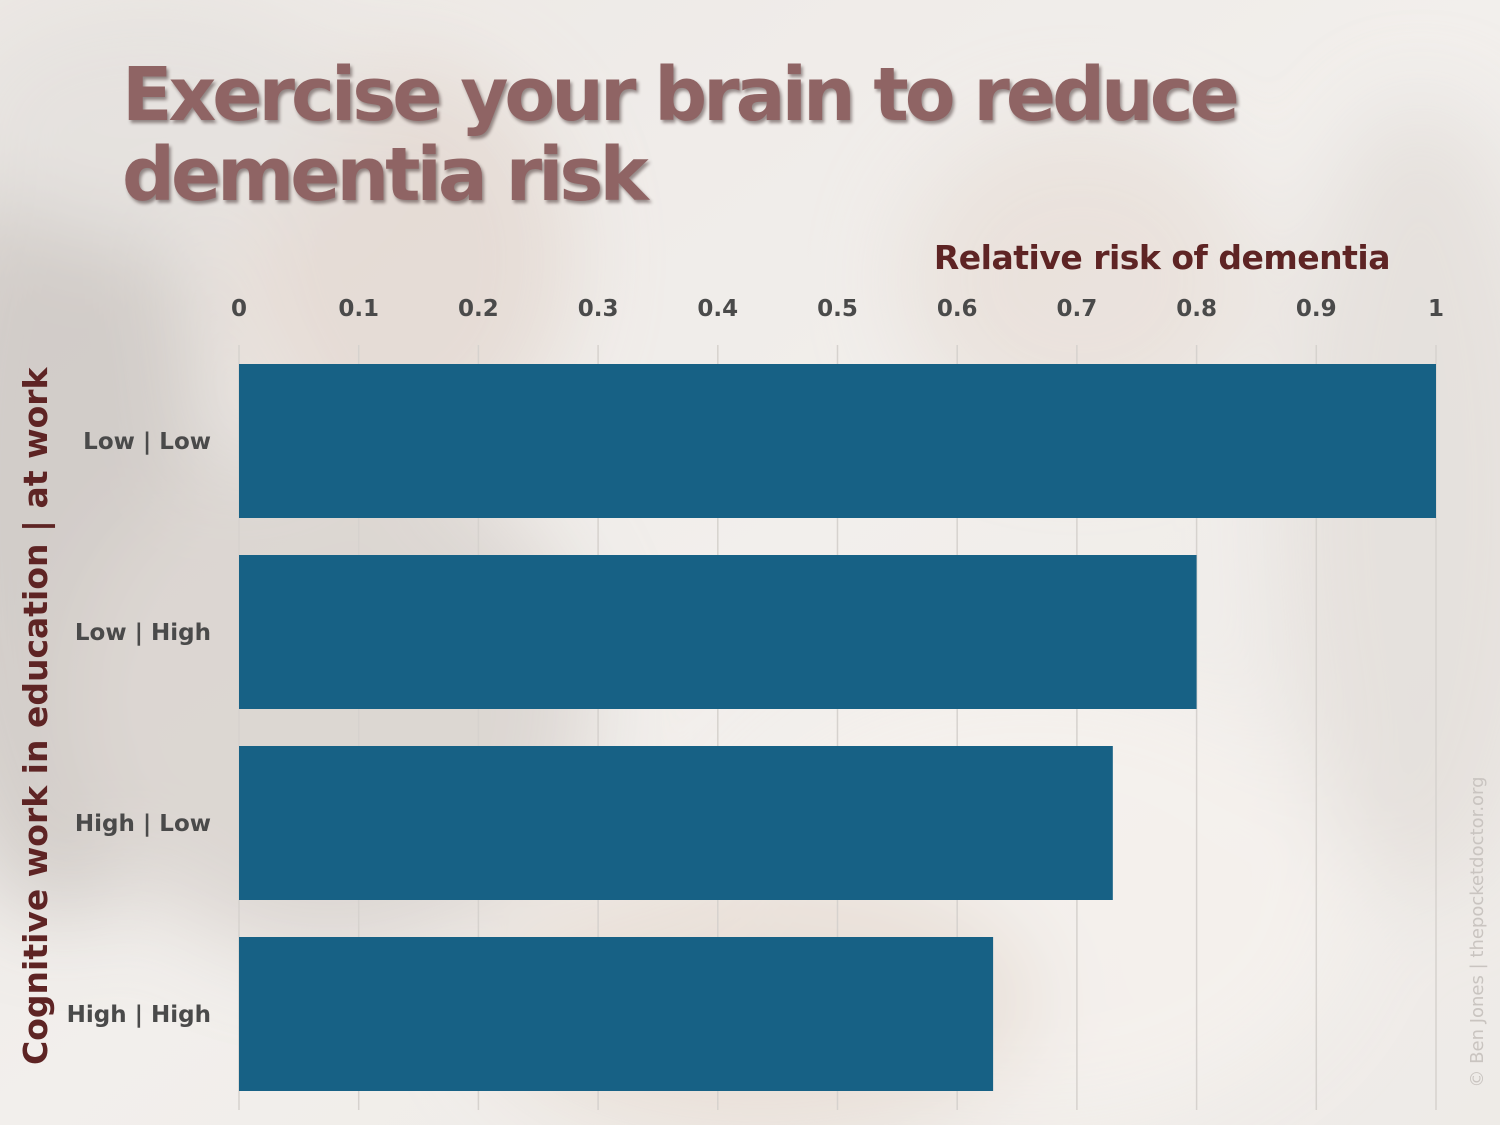 This screenshot has height=1125, width=1500. What do you see at coordinates (957, 309) in the screenshot?
I see `x-tick-label: 0.6` at bounding box center [957, 309].